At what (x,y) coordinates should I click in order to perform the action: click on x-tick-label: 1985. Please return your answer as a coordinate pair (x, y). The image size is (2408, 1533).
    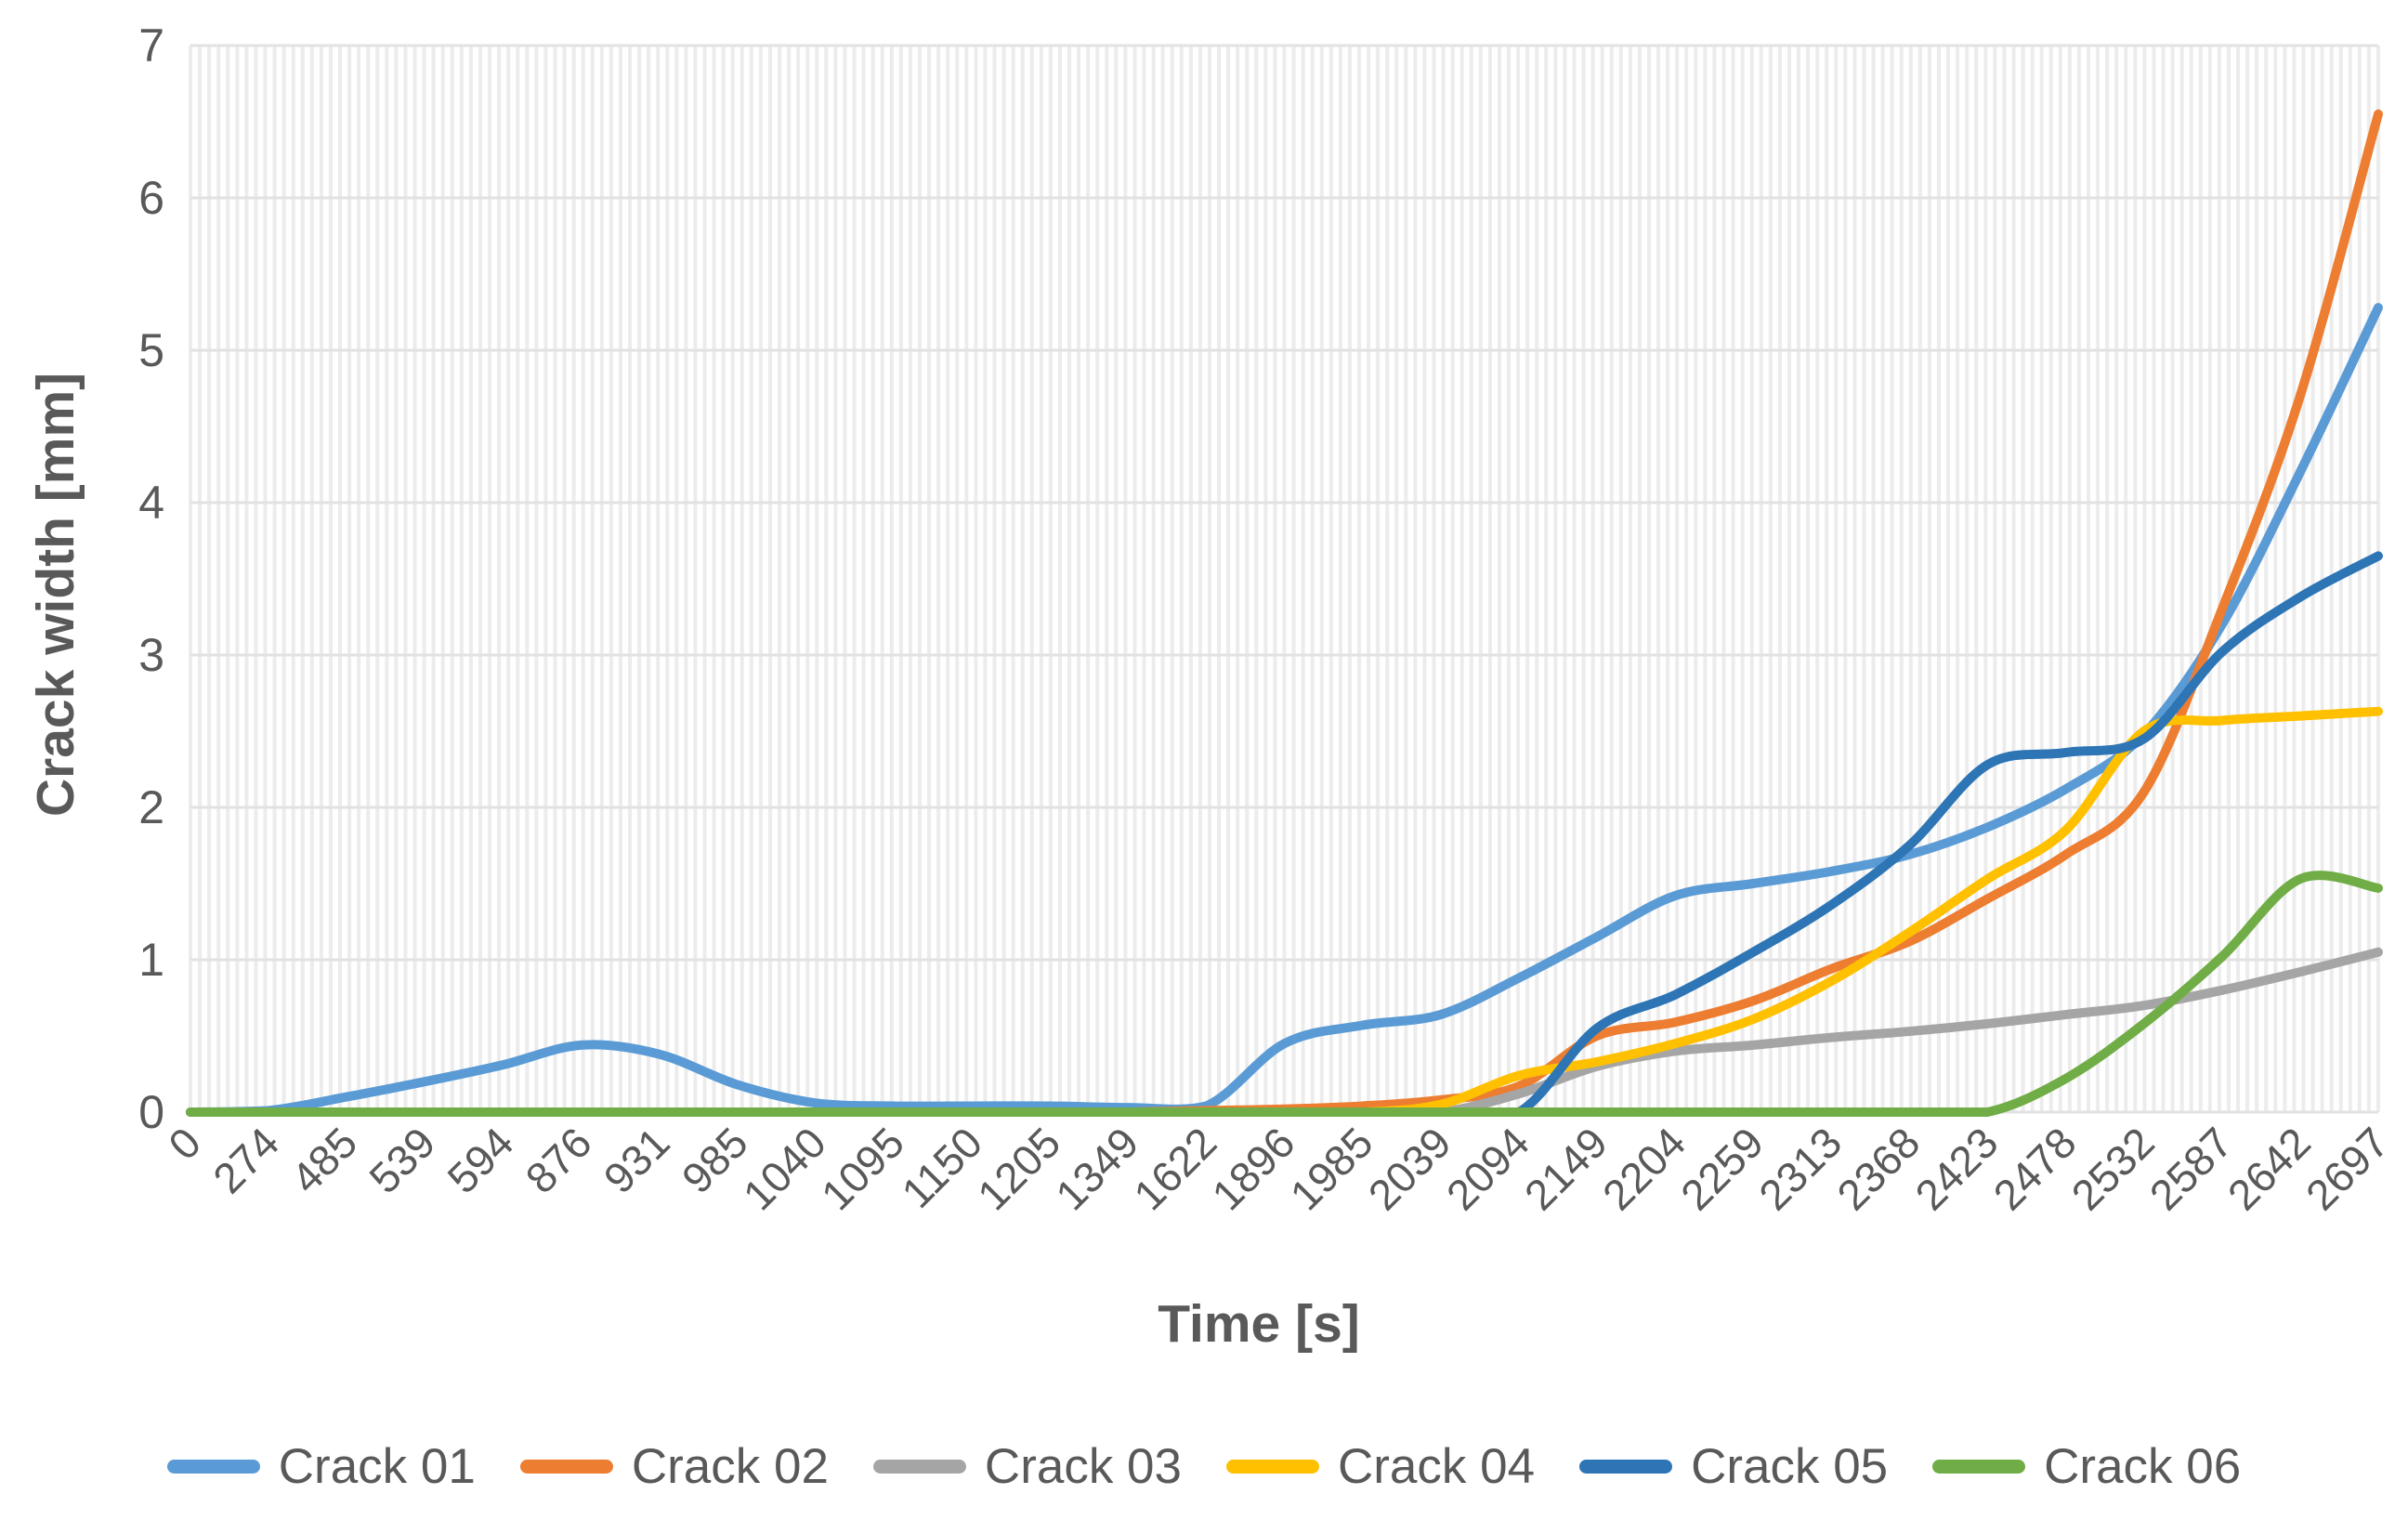
    Looking at the image, I should click on (1331, 1168).